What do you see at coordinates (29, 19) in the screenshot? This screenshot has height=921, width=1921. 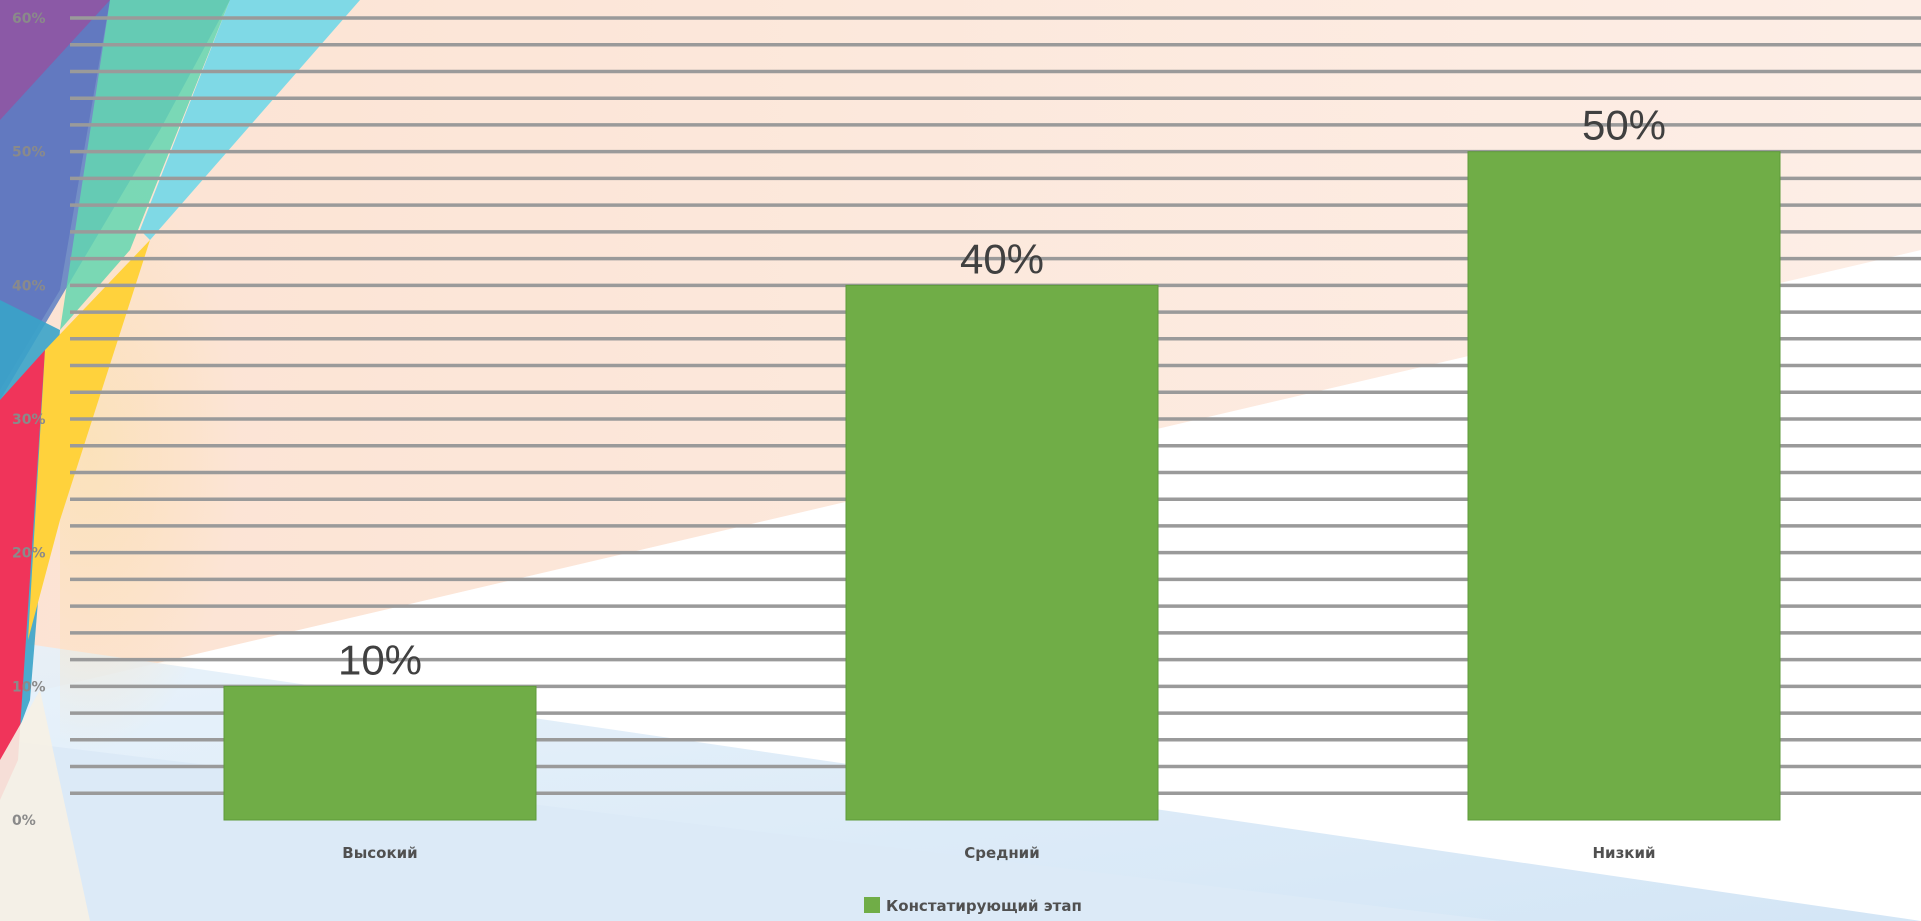 I see `y-tick-label: 60%` at bounding box center [29, 19].